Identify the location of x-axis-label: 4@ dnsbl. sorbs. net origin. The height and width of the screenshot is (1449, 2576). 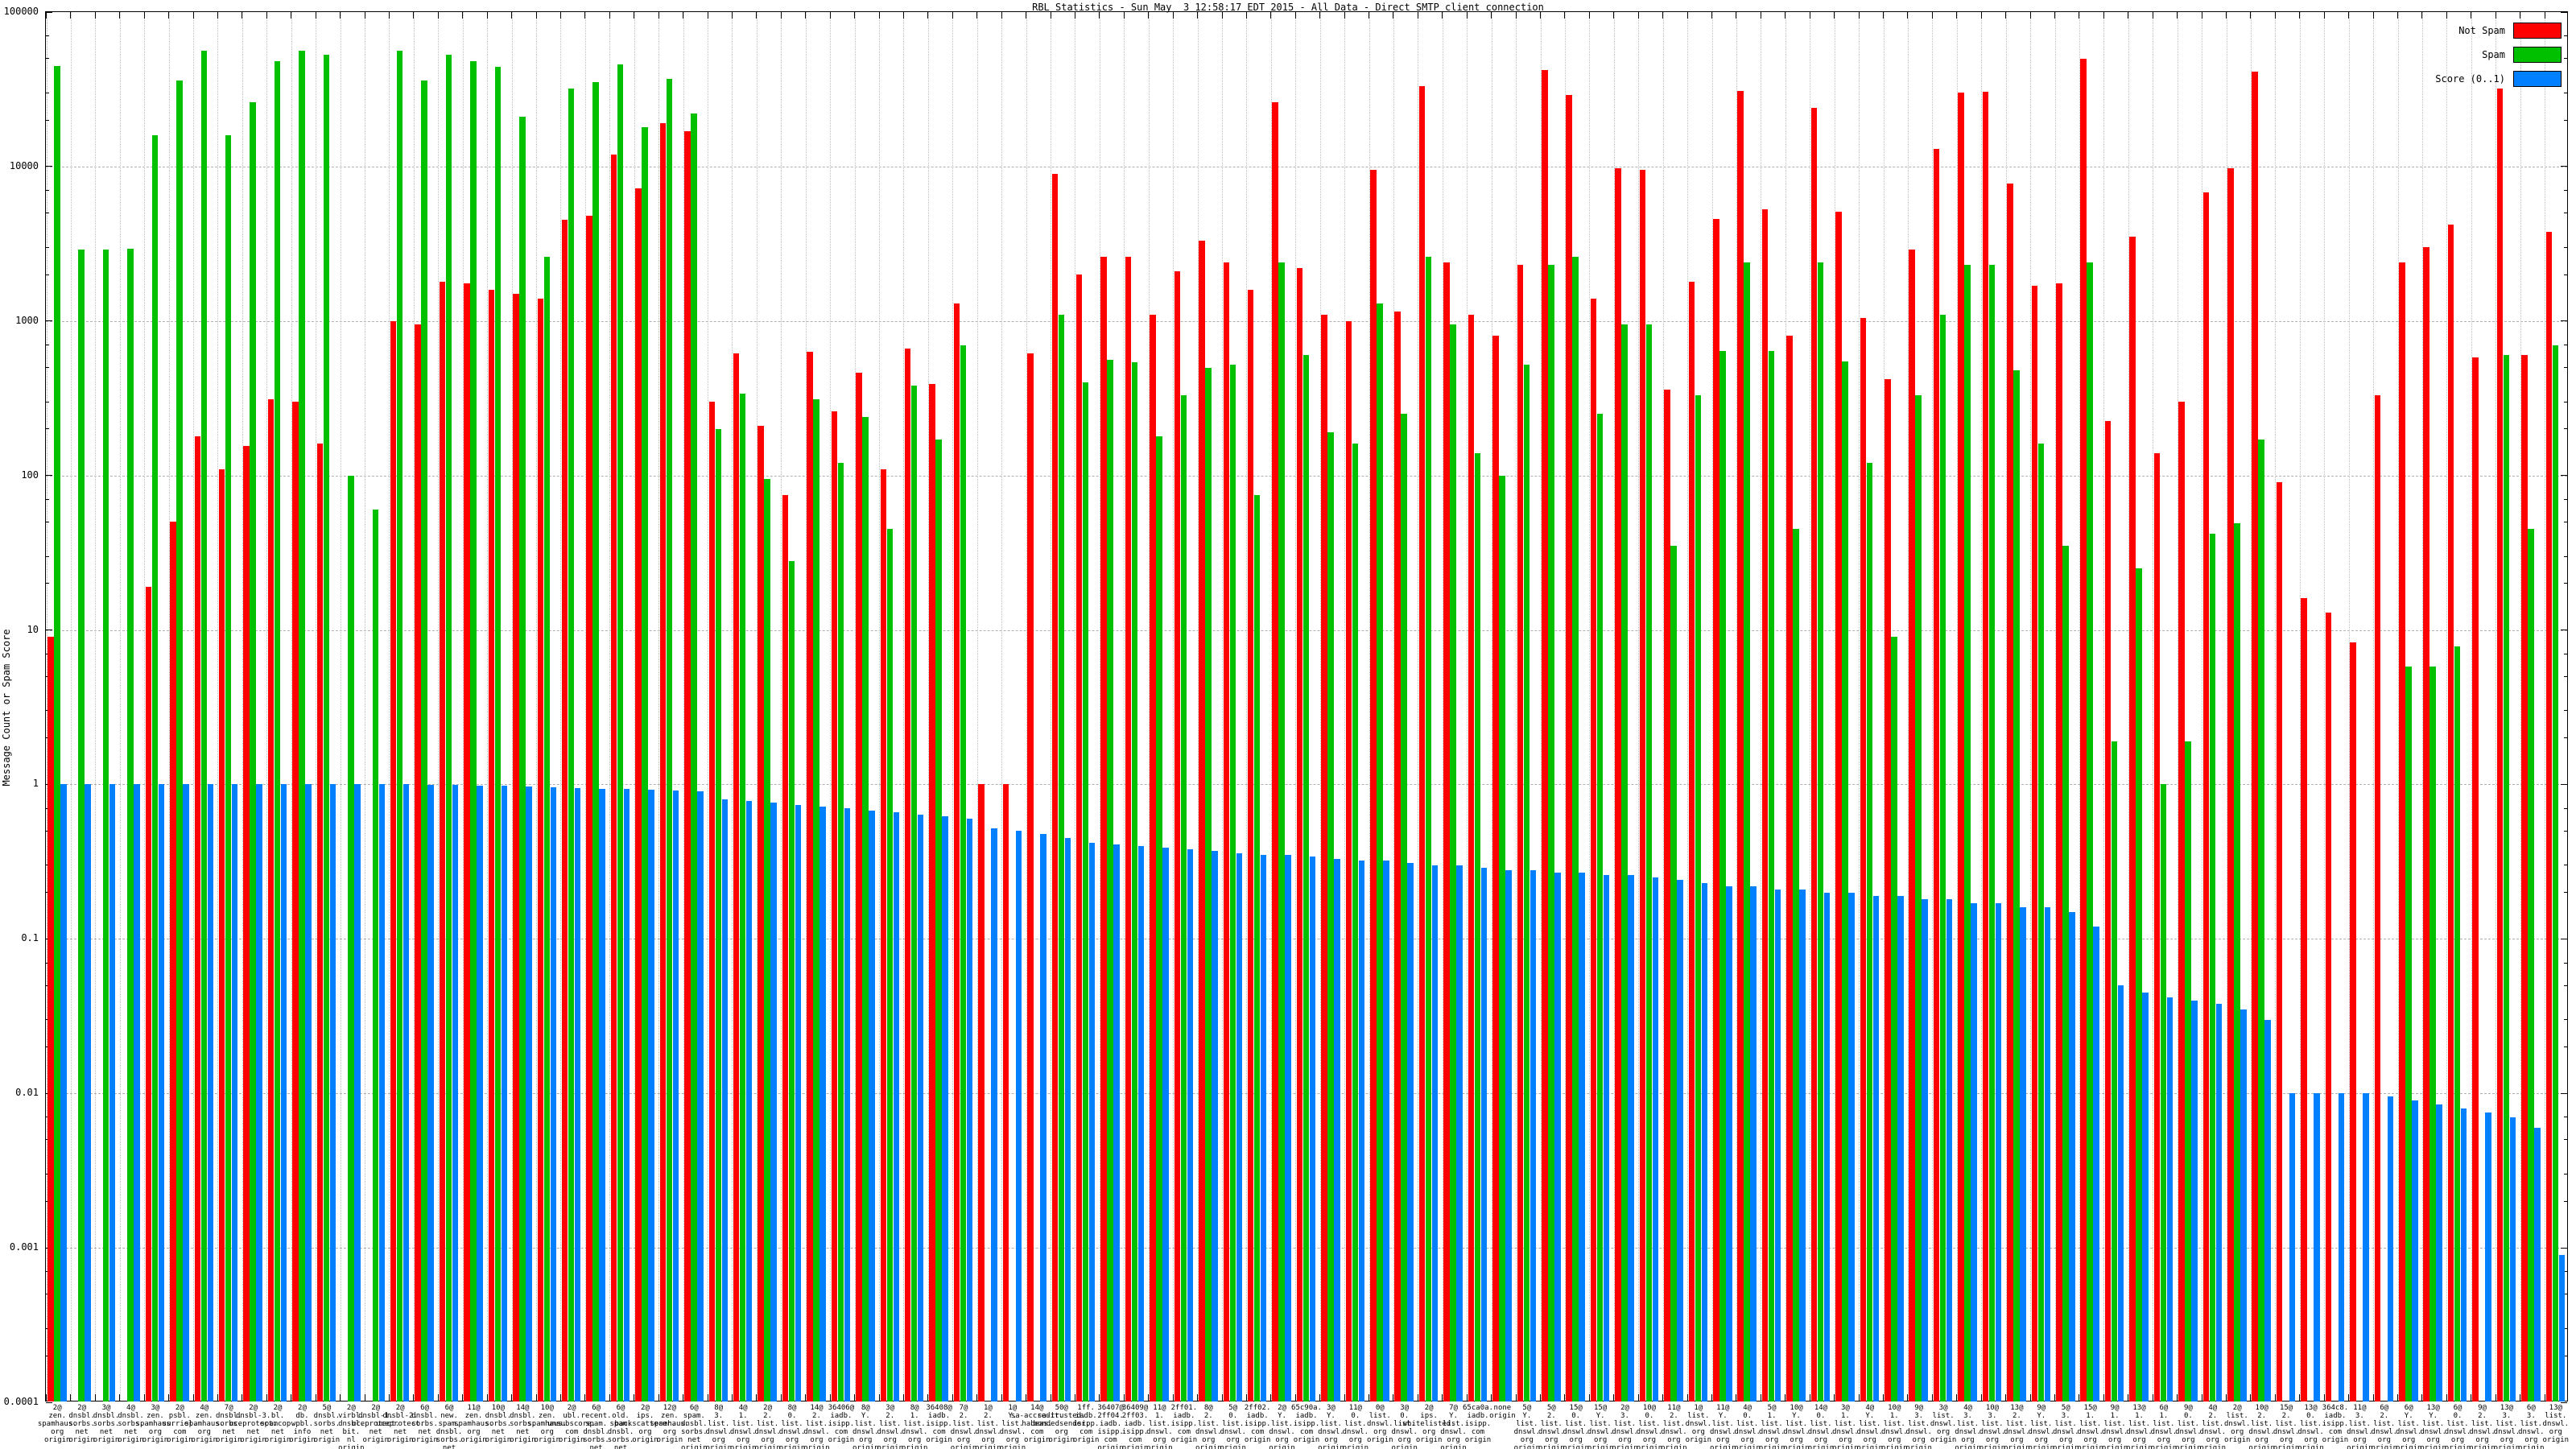
(131, 1424).